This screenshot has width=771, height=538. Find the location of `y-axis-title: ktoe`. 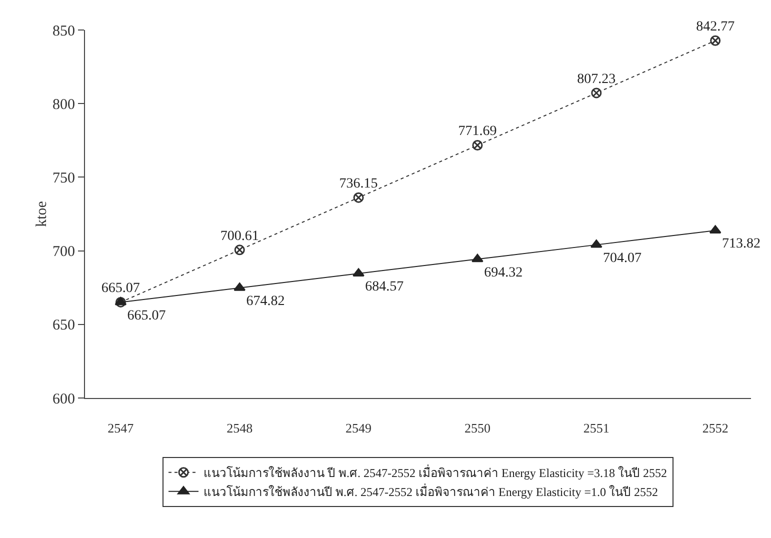

y-axis-title: ktoe is located at coordinates (42, 213).